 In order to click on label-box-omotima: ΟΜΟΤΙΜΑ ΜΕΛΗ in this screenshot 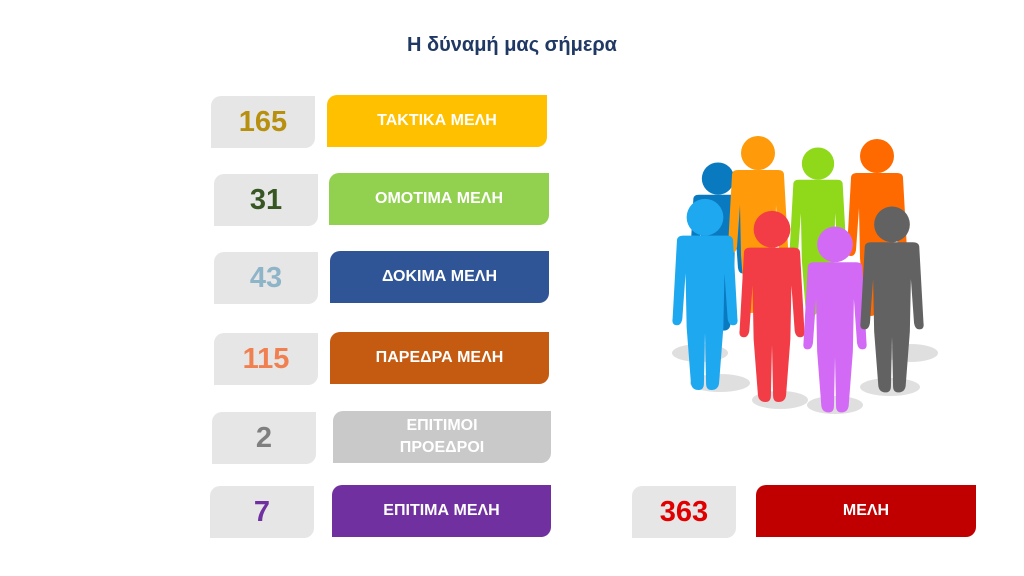, I will do `click(439, 199)`.